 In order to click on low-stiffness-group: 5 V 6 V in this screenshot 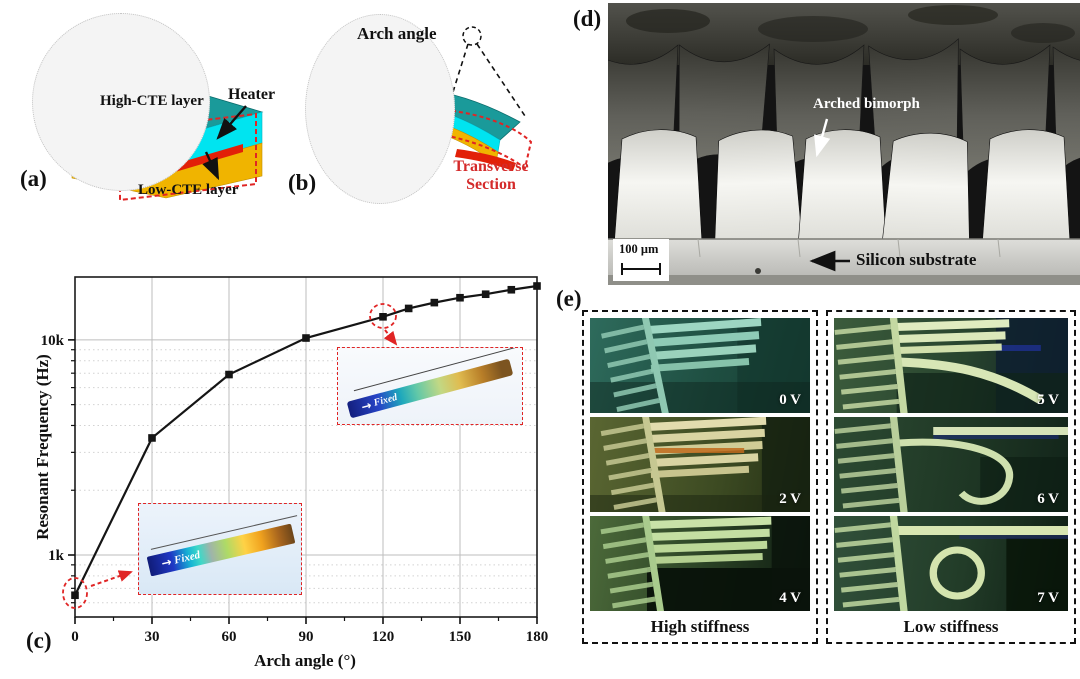, I will do `click(951, 477)`.